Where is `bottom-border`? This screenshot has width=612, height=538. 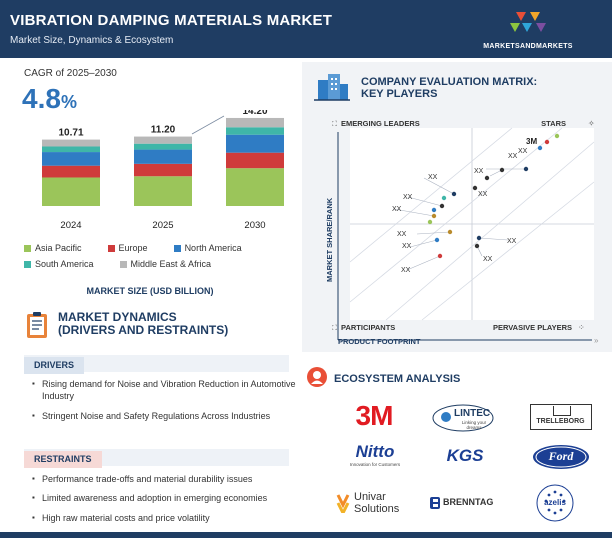 bottom-border is located at coordinates (306, 535).